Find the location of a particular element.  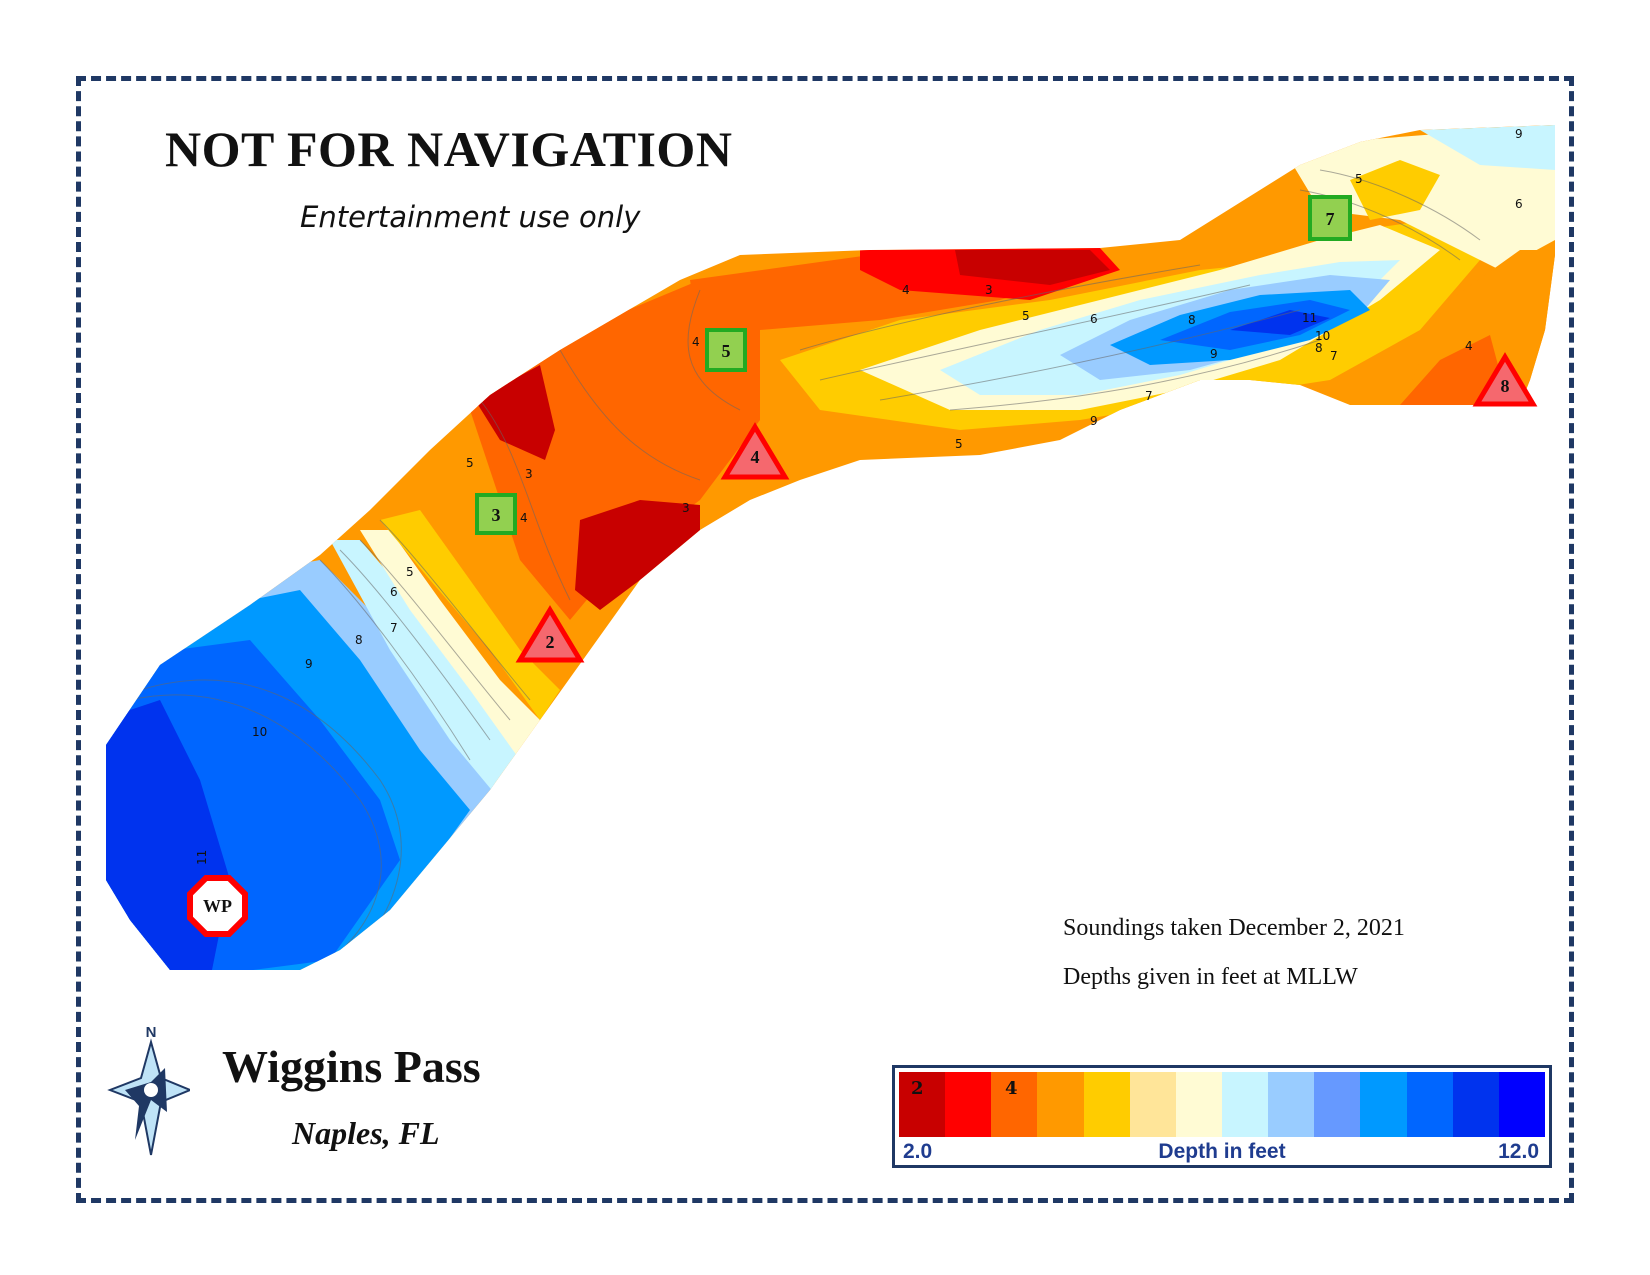

place-name: Wiggins Pass is located at coordinates (351, 1066).